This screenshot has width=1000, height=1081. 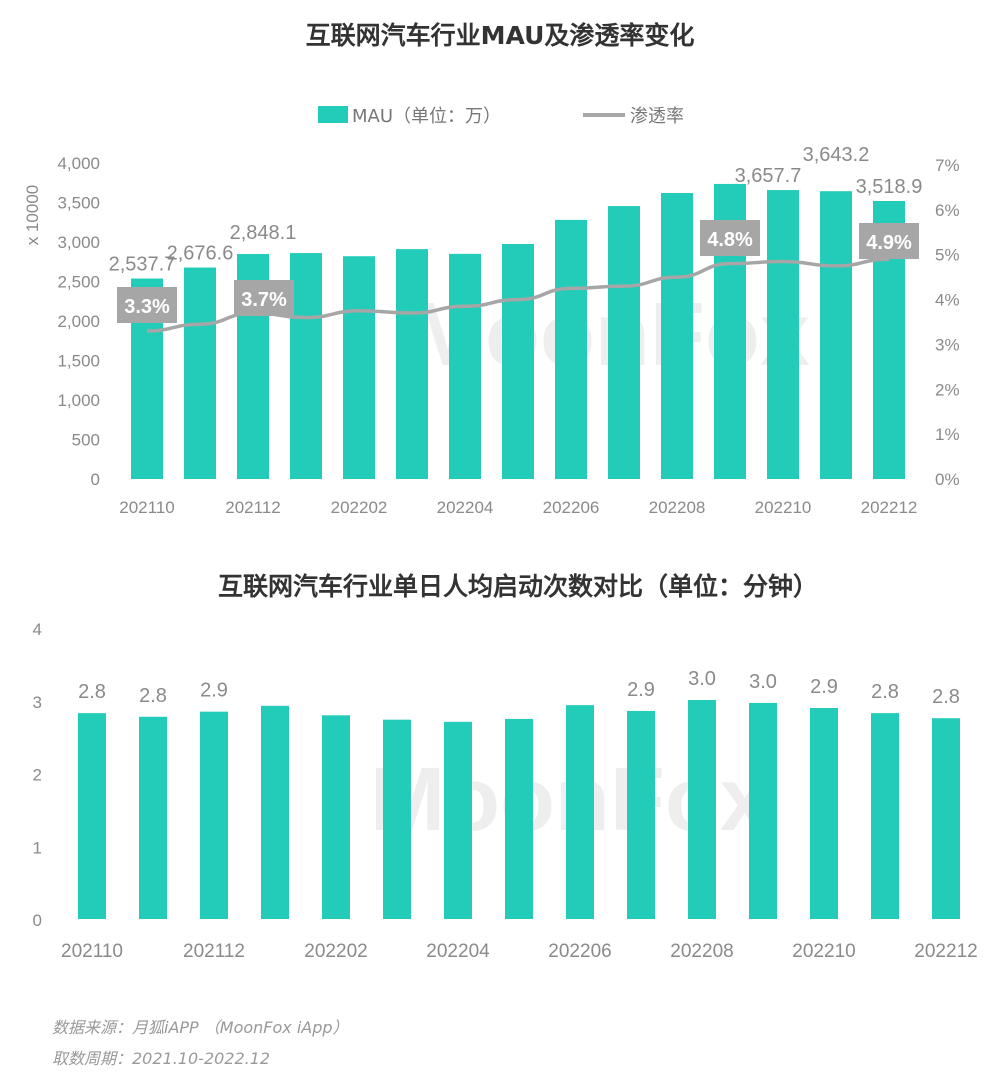 I want to click on line-data-label: 4.9%, so click(x=889, y=243).